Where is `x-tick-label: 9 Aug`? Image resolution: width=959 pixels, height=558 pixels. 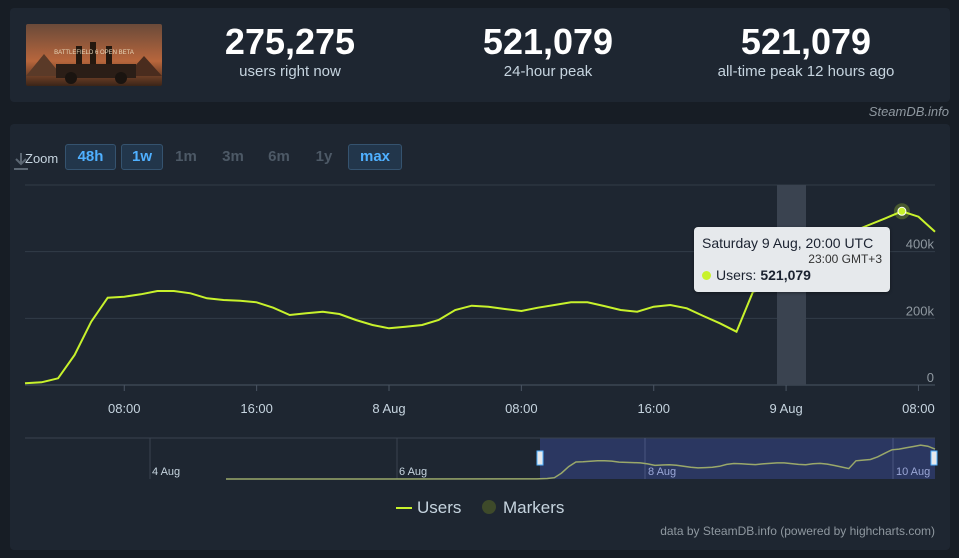 x-tick-label: 9 Aug is located at coordinates (785, 408).